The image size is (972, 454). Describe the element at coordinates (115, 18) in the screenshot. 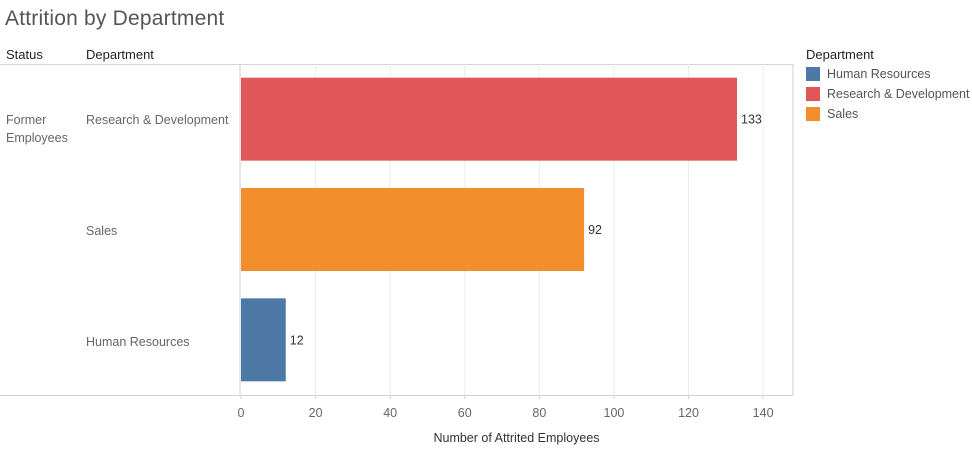

I see `chart-title: Attrition by Department` at that location.